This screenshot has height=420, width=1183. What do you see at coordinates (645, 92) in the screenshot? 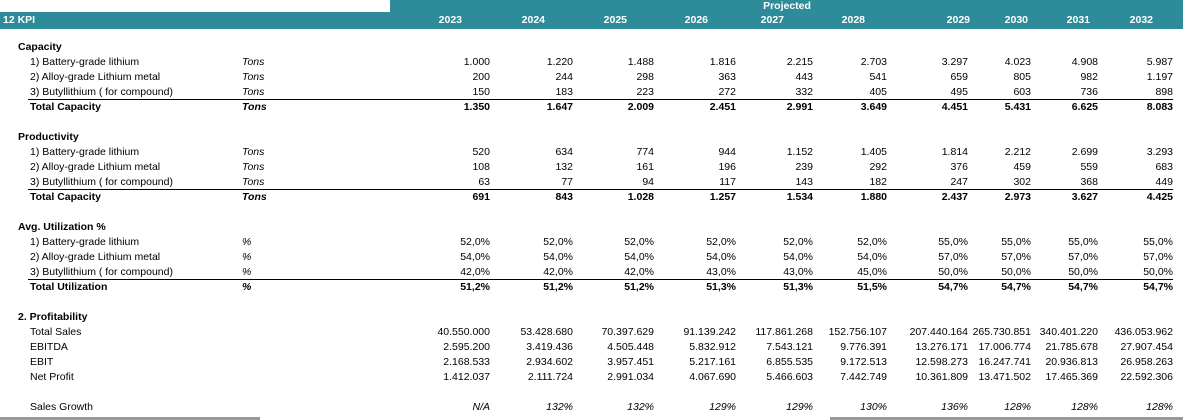
I see `cell-value: 223` at bounding box center [645, 92].